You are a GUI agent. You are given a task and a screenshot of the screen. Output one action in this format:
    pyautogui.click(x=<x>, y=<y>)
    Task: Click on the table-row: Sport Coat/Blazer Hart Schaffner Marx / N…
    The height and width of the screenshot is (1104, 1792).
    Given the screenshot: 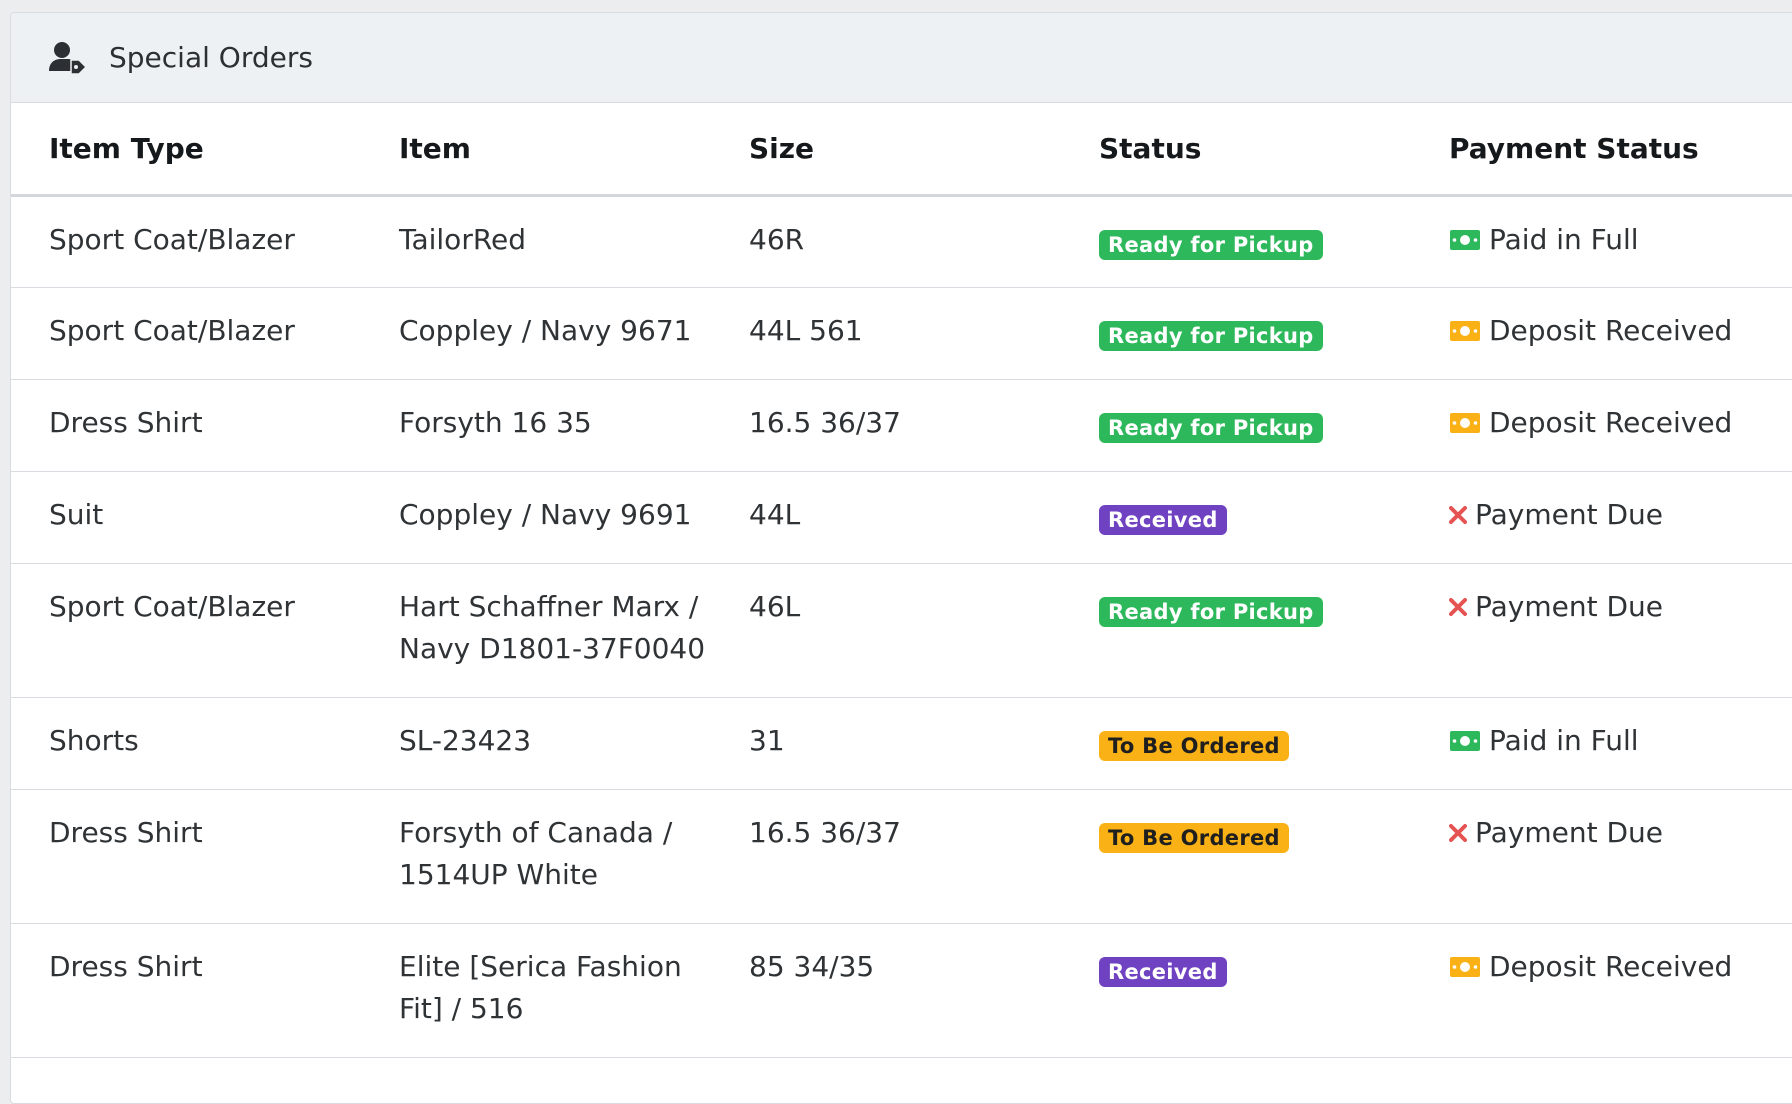 What is the action you would take?
    pyautogui.click(x=901, y=630)
    